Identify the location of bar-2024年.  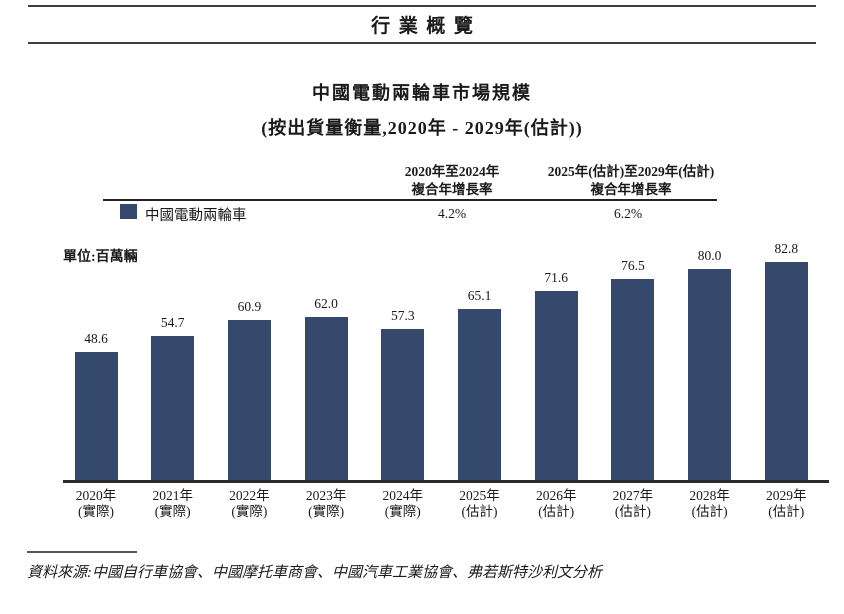
(403, 404).